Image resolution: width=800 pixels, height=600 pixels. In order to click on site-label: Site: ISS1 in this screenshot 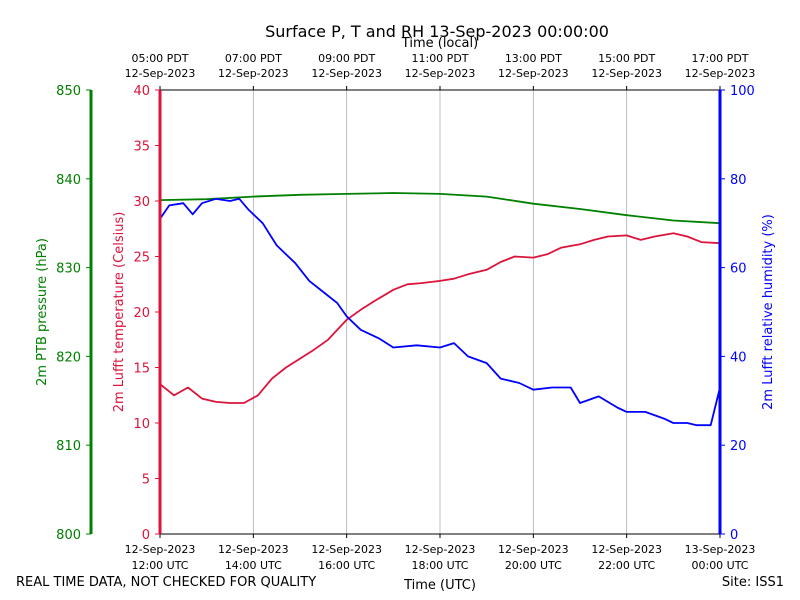, I will do `click(752, 582)`.